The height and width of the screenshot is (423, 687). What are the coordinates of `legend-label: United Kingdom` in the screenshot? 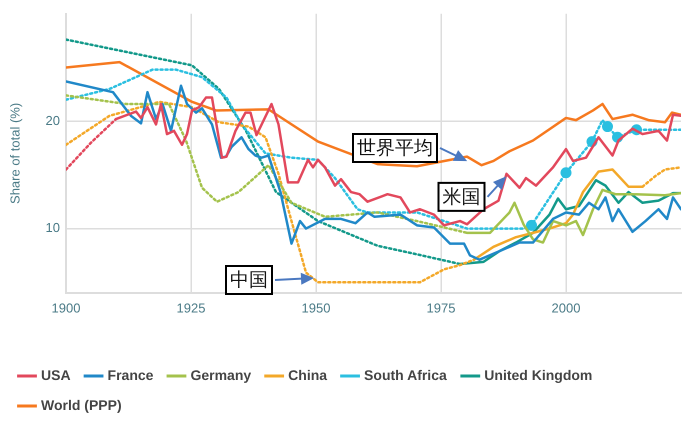 It's located at (538, 374).